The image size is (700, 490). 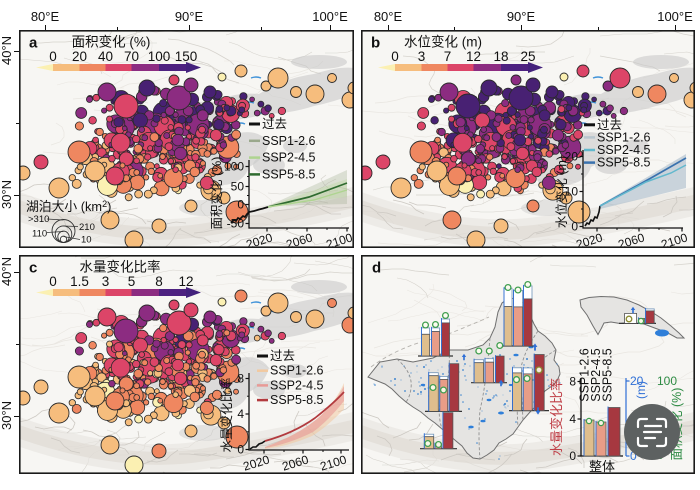 I want to click on svg-text: 40, so click(x=105, y=56).